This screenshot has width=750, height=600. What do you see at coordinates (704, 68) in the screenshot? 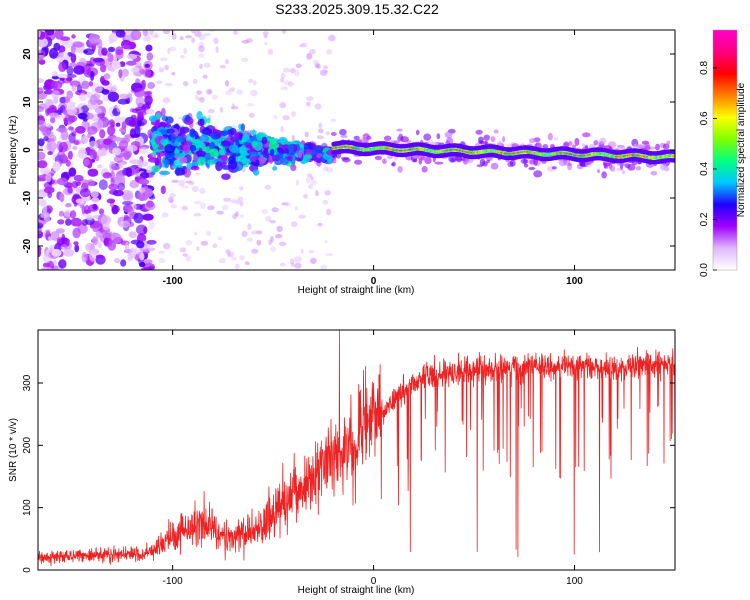
I see `colorbar-tick-label: 0.8` at bounding box center [704, 68].